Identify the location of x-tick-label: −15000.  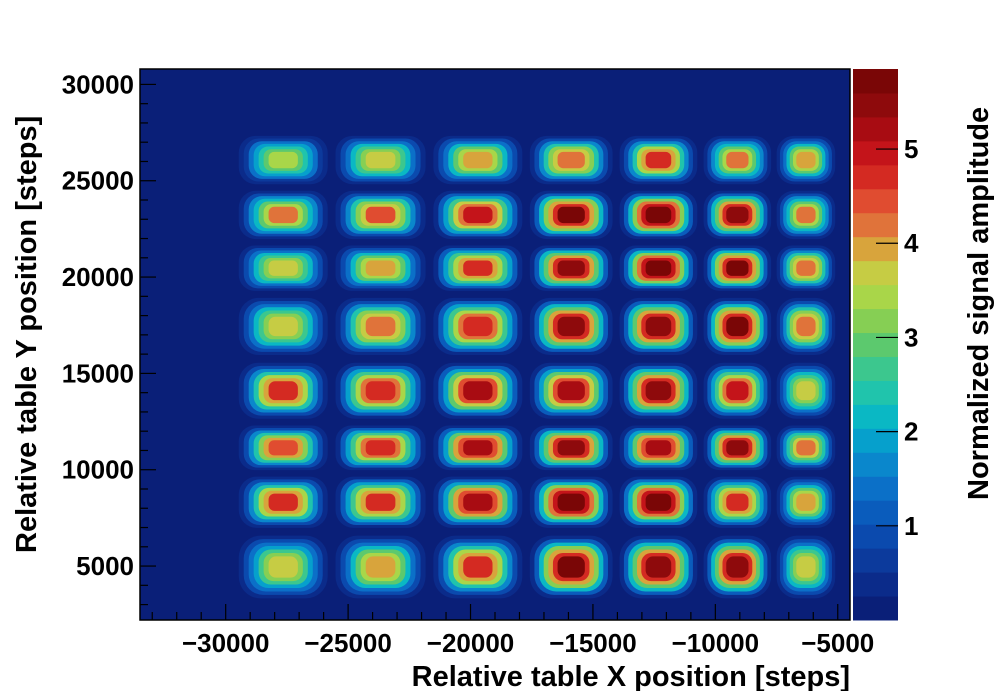
(592, 643).